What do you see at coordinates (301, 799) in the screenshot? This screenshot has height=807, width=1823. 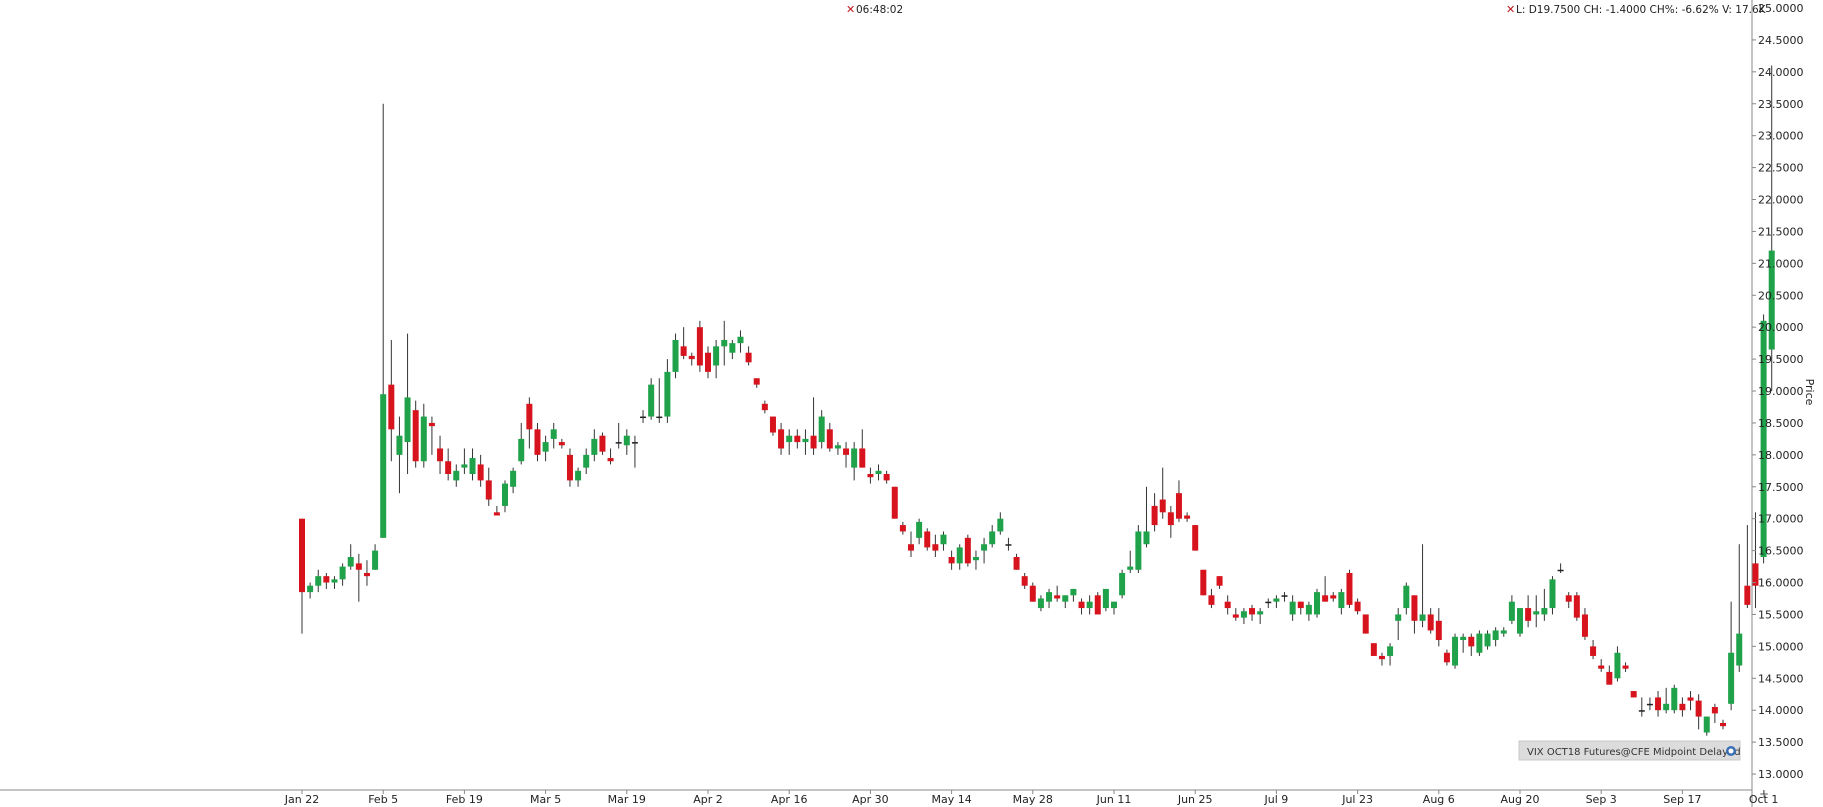 I see `date-tick-label: Jan 22` at bounding box center [301, 799].